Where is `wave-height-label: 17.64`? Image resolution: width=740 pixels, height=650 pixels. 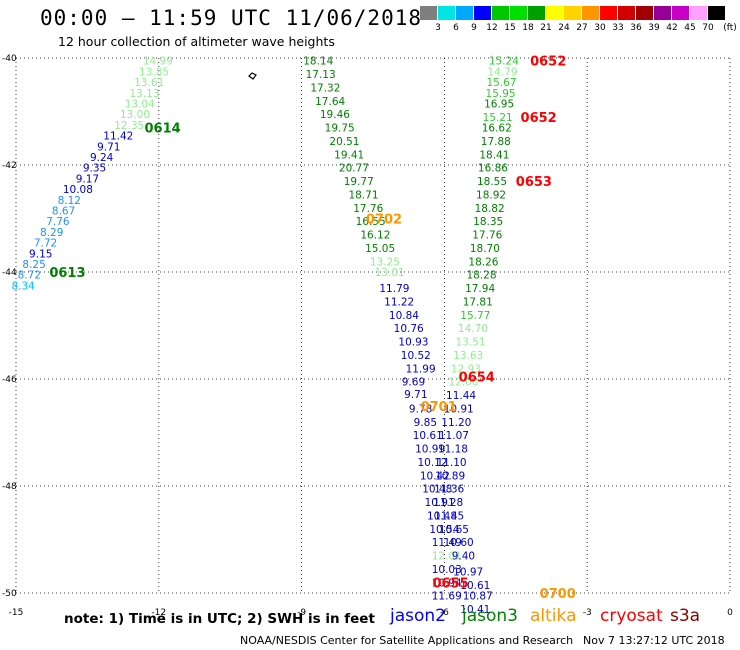 wave-height-label: 17.64 is located at coordinates (330, 102).